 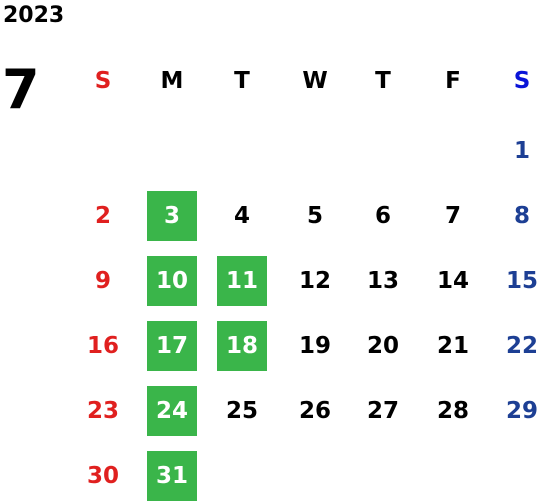 What do you see at coordinates (521, 411) in the screenshot?
I see `day: 29` at bounding box center [521, 411].